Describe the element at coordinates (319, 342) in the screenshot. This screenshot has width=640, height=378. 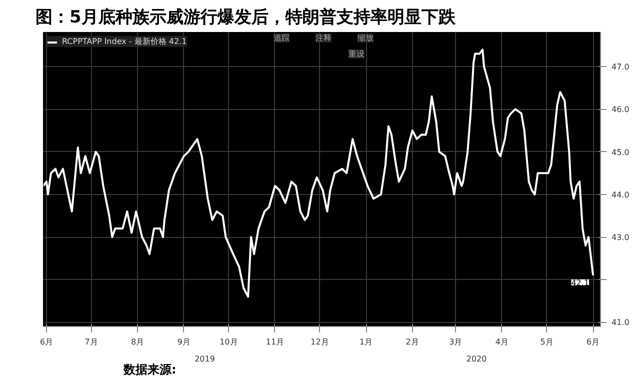
I see `x-tick-label: 12月` at that location.